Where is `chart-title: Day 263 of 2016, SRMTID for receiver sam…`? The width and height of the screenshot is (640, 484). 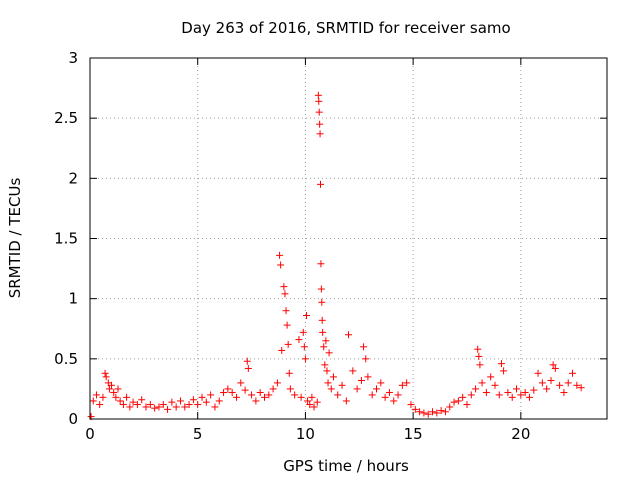 chart-title: Day 263 of 2016, SRMTID for receiver sam… is located at coordinates (345, 28).